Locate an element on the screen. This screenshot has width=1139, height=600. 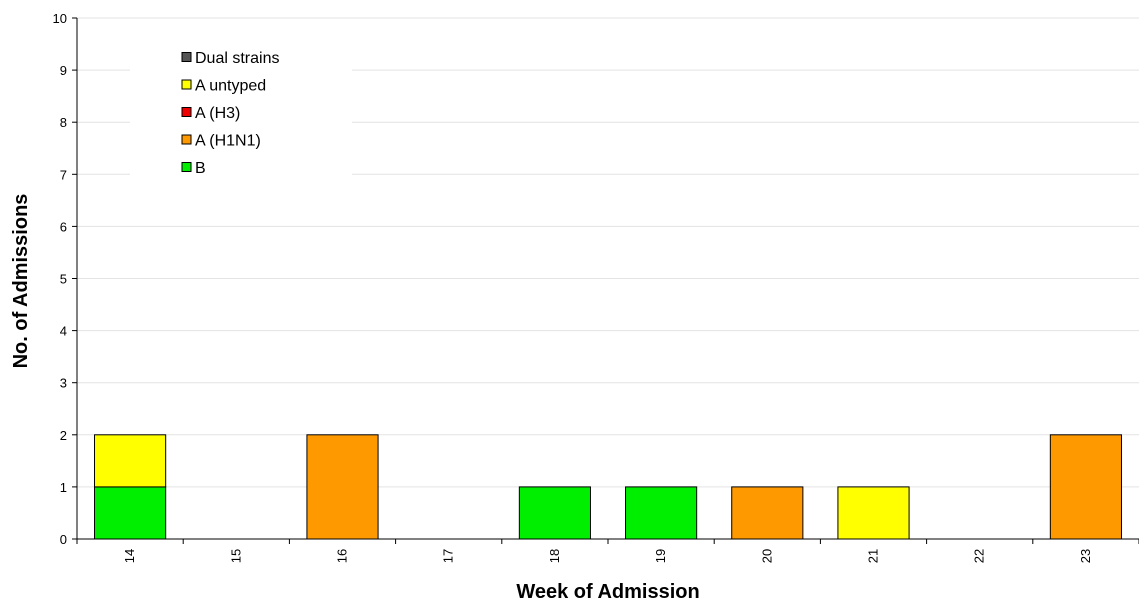
x-tick-label-17: 17 is located at coordinates (448, 556).